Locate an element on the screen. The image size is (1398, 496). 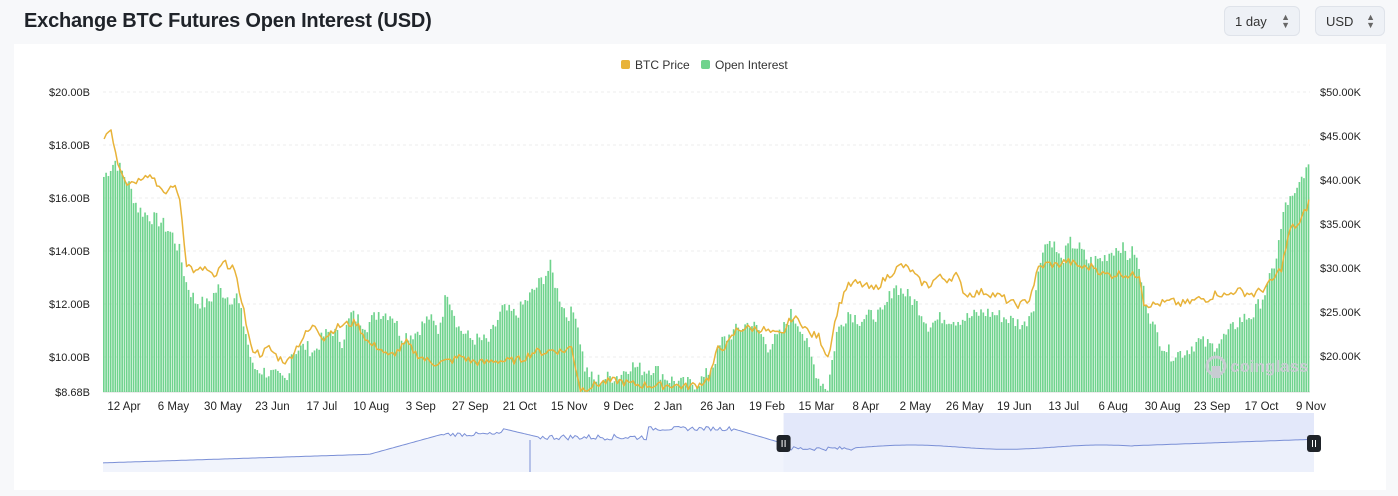
chevron-updown-icon: ▲ ▼ is located at coordinates (1370, 21).